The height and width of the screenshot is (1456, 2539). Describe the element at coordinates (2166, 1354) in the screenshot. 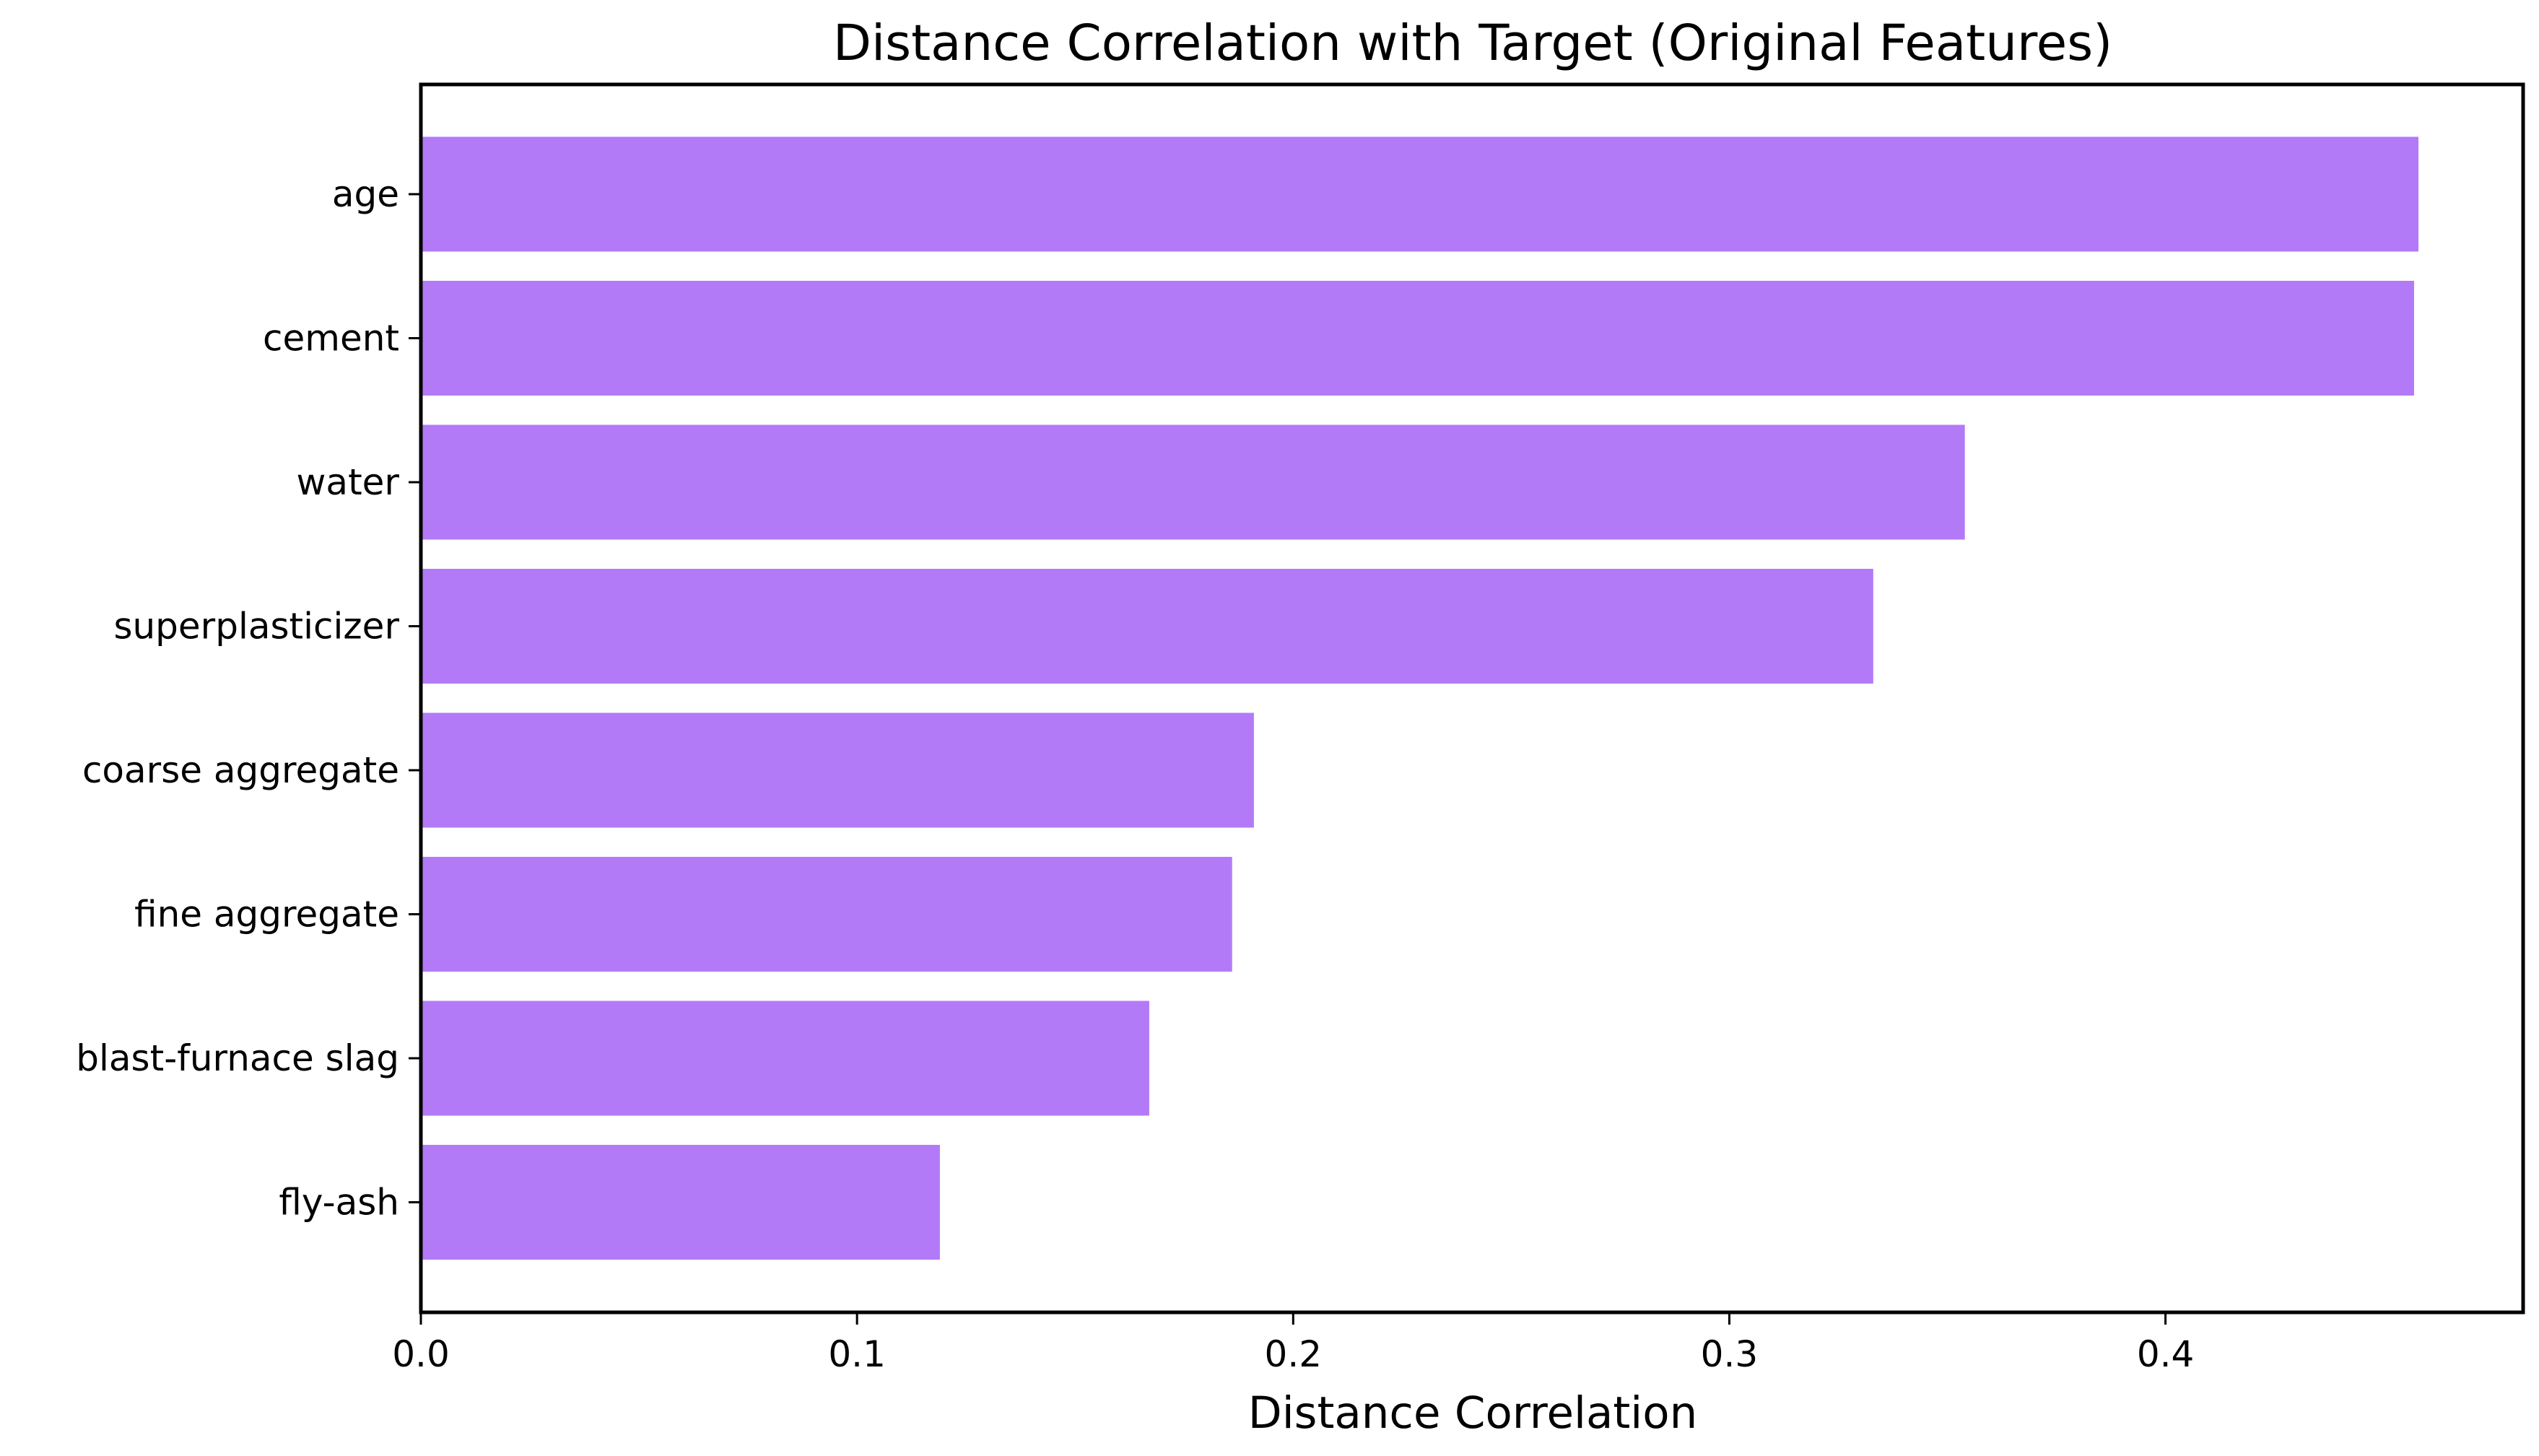

I see `x-tick-label-4: 0.4` at that location.